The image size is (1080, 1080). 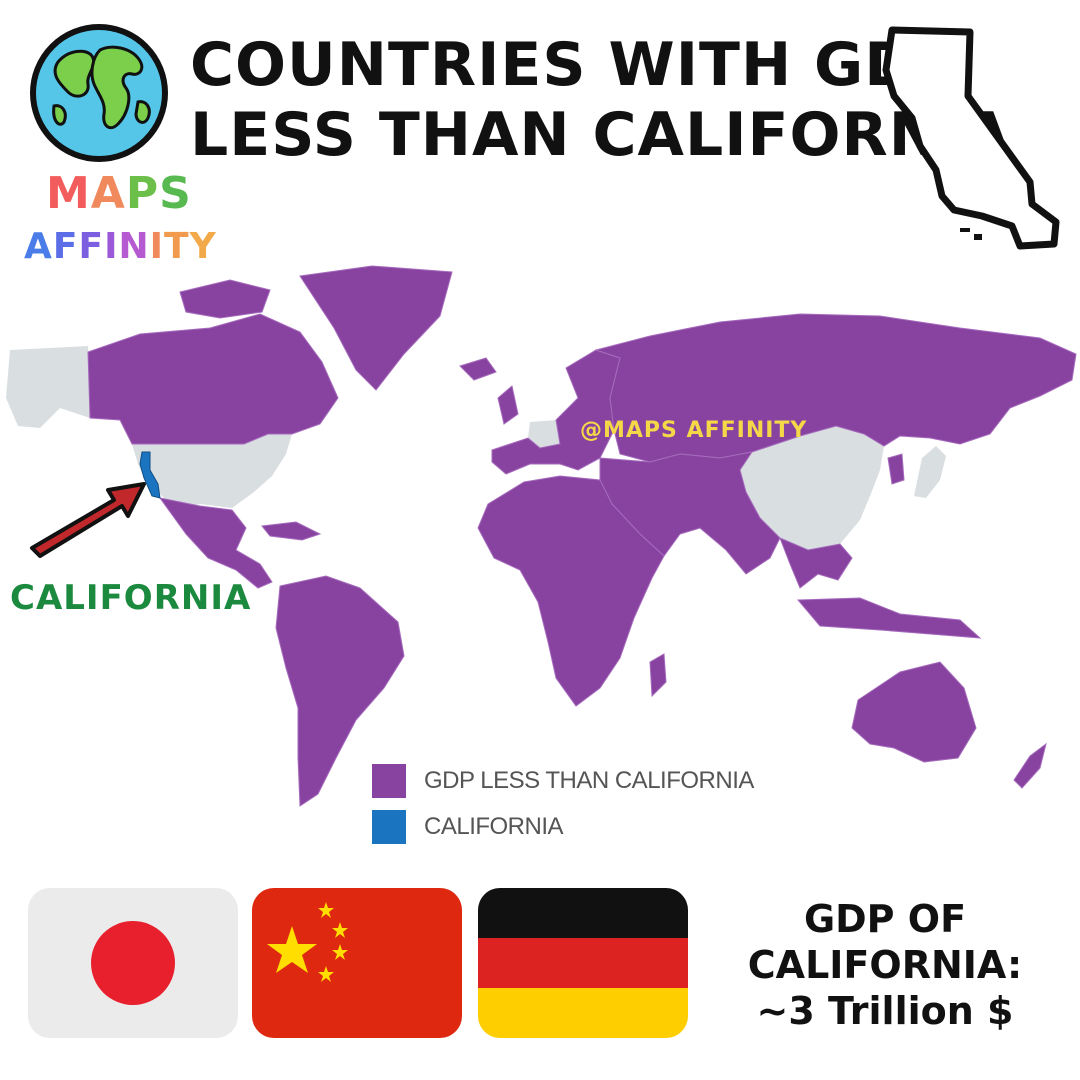 I want to click on indonesia-shape, so click(x=889, y=618).